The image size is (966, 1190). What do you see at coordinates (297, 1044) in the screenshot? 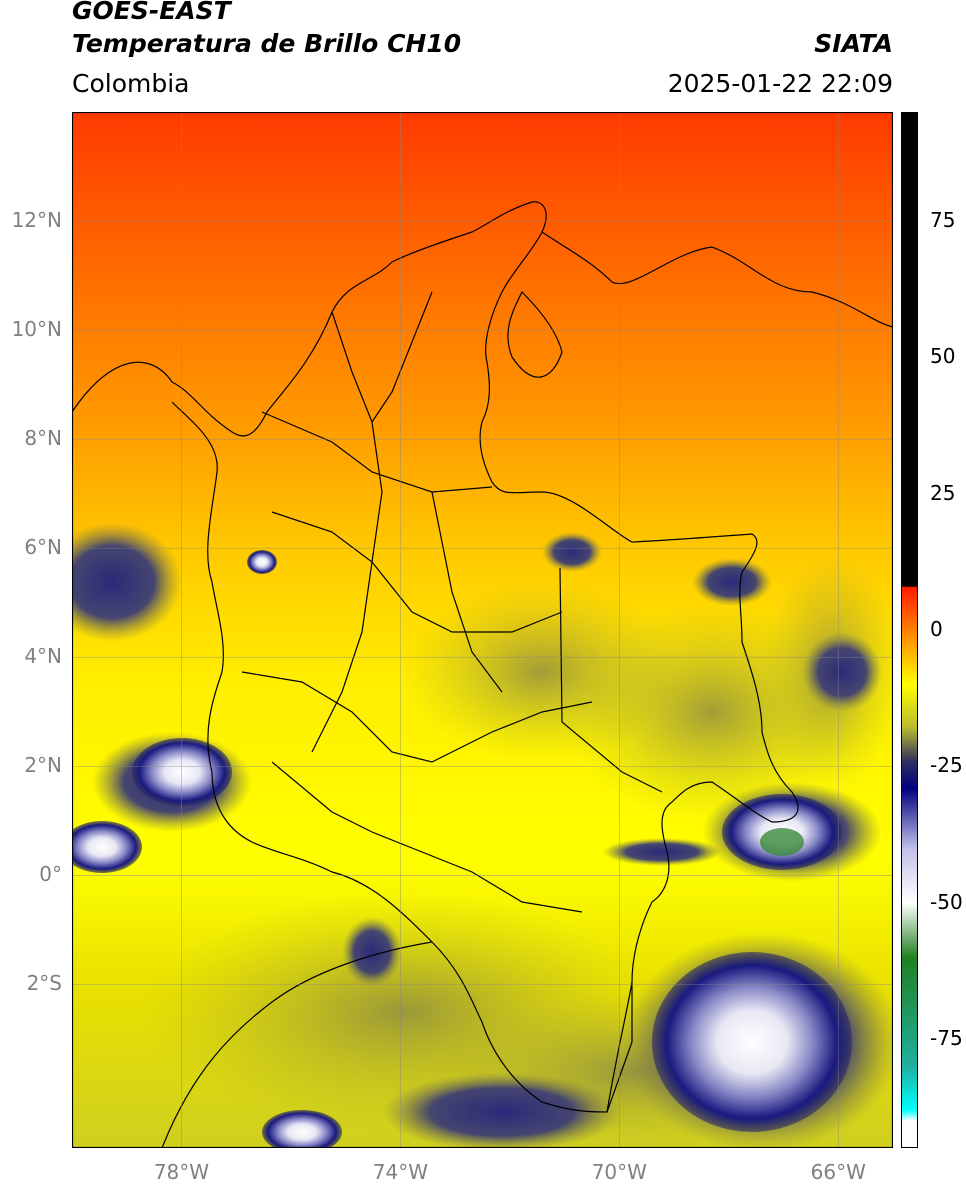
I see `peru-border` at bounding box center [297, 1044].